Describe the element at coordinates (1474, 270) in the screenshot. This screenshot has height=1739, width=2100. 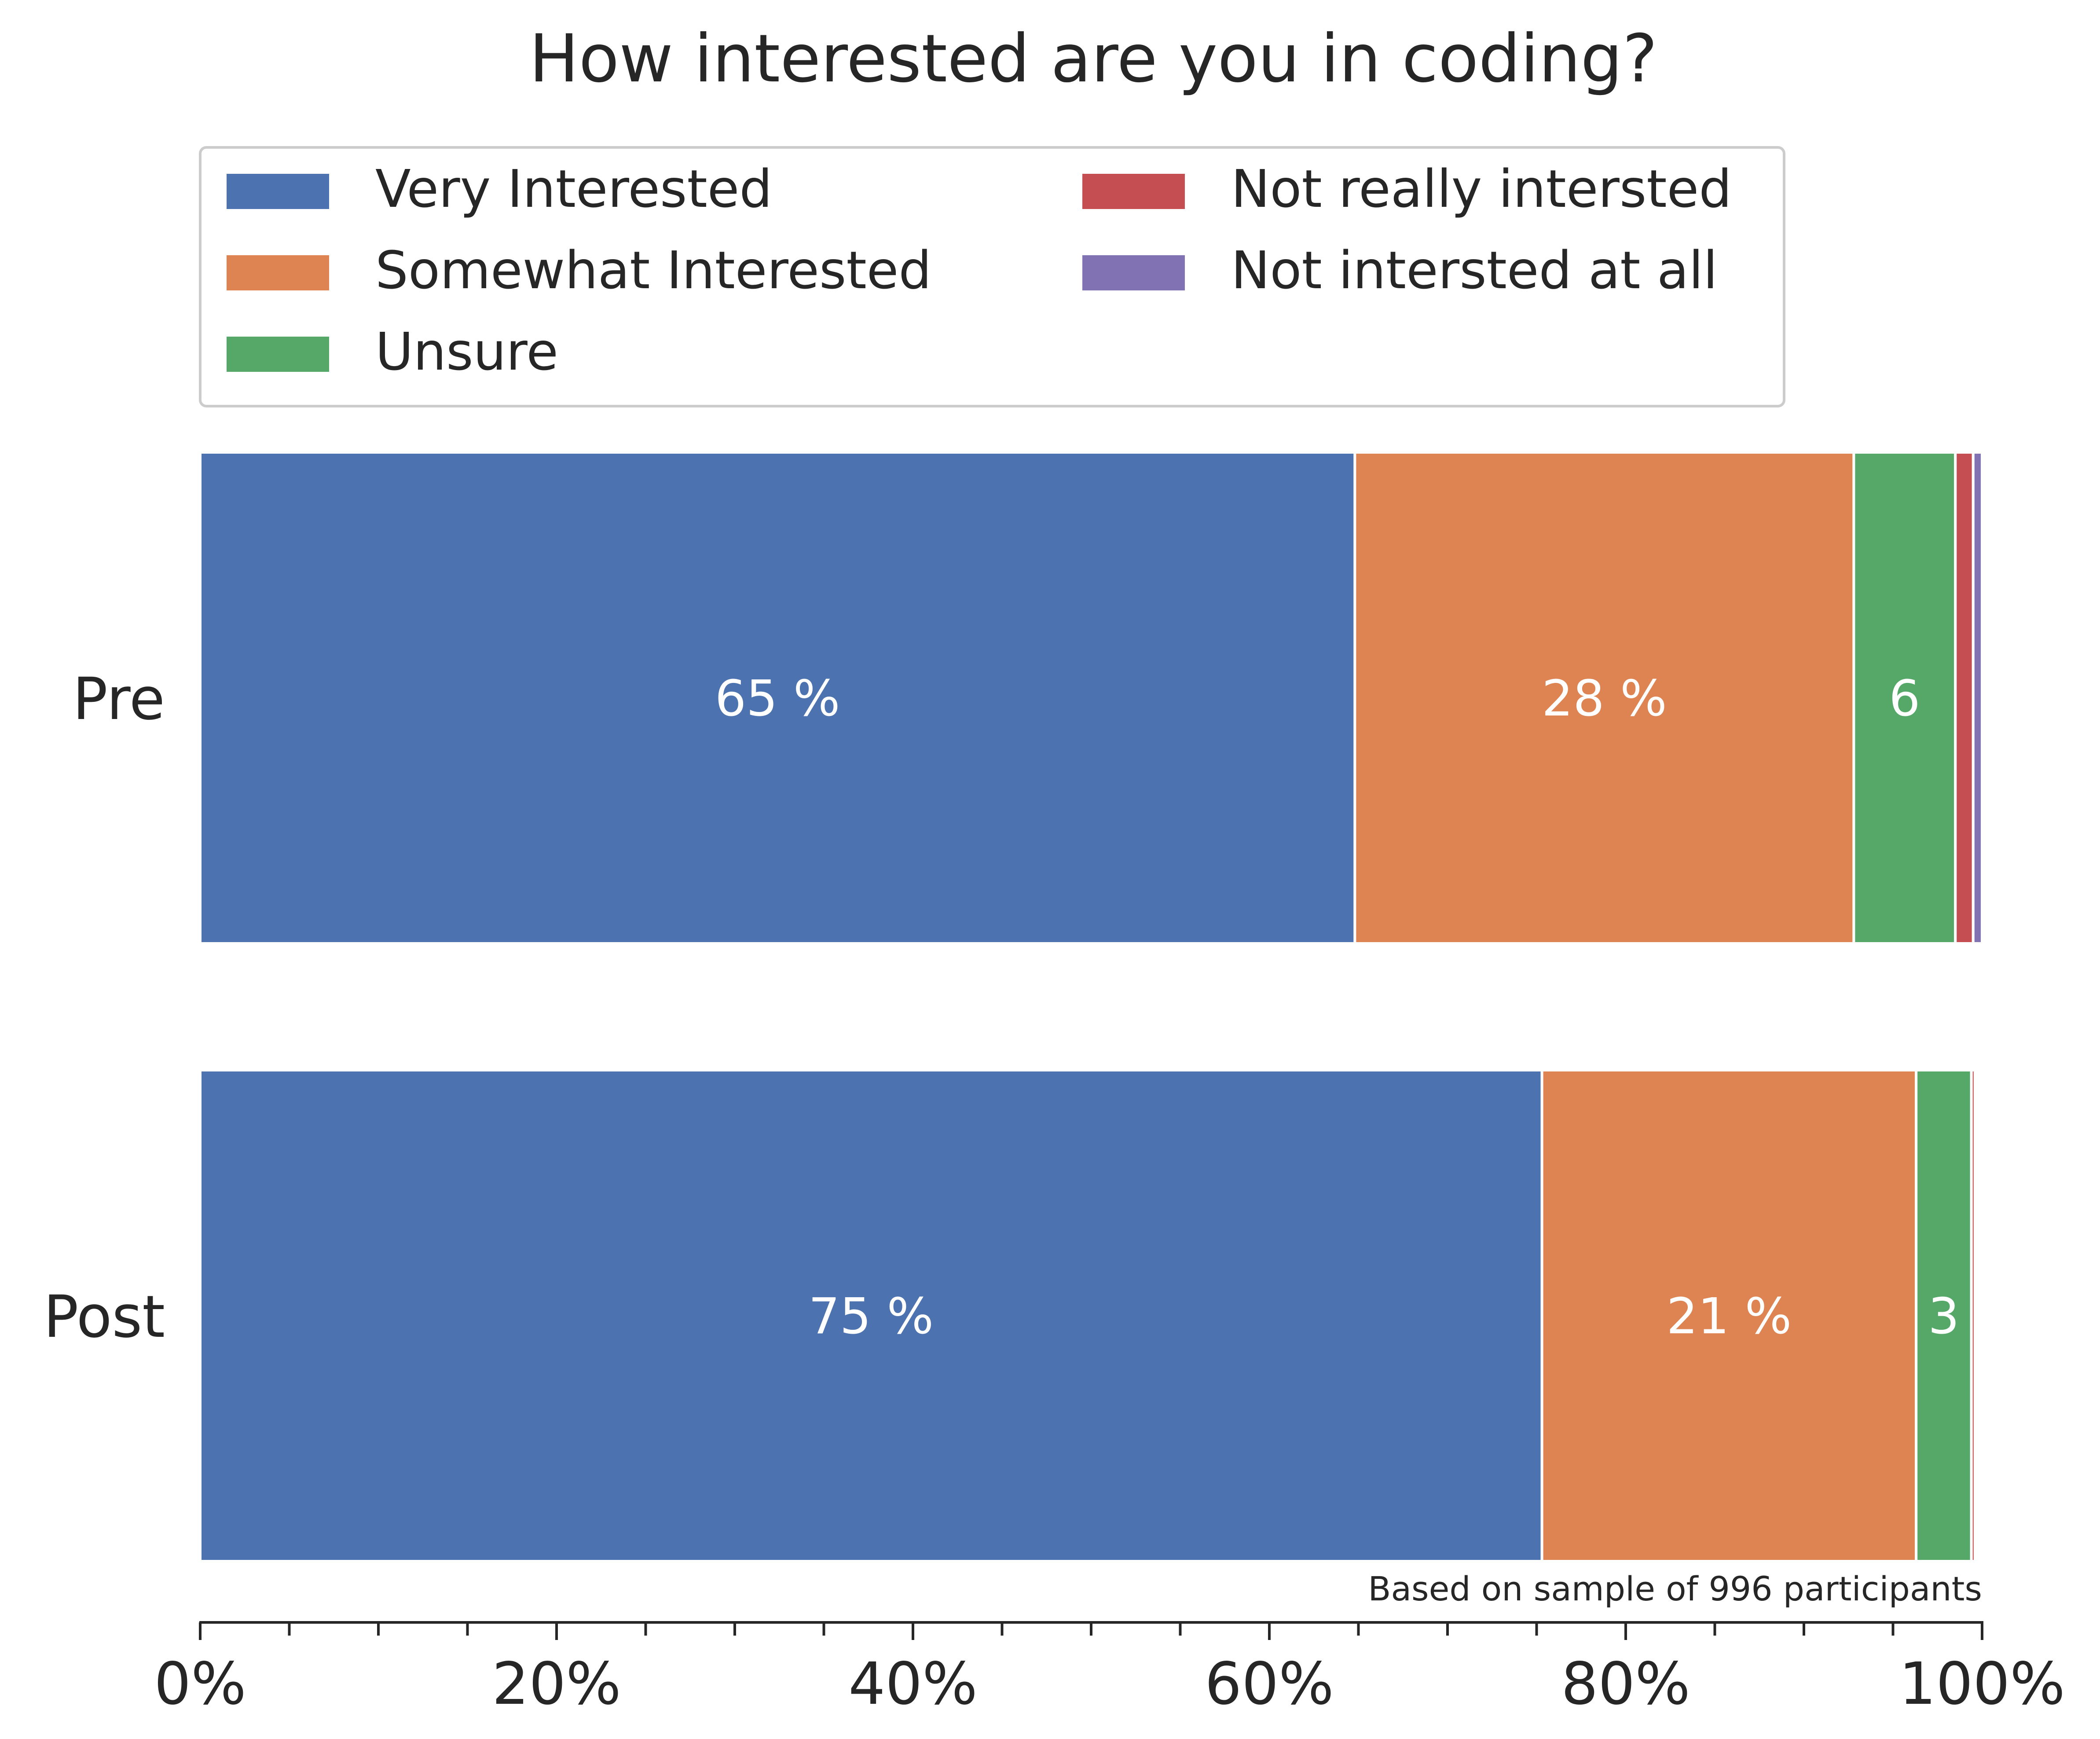
I see `legend-label-4: Not intersted at all` at that location.